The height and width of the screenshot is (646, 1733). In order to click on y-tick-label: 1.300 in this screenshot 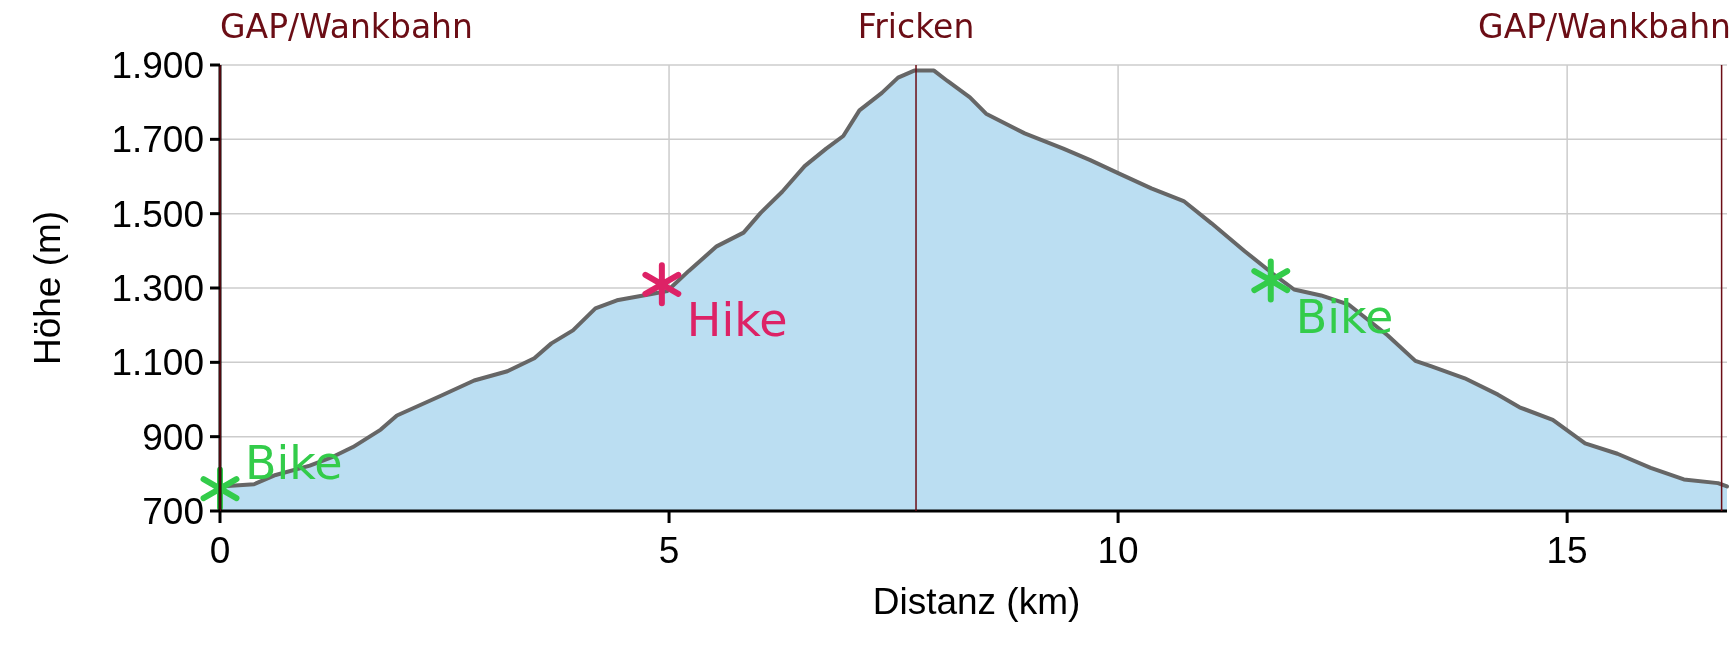, I will do `click(157, 288)`.